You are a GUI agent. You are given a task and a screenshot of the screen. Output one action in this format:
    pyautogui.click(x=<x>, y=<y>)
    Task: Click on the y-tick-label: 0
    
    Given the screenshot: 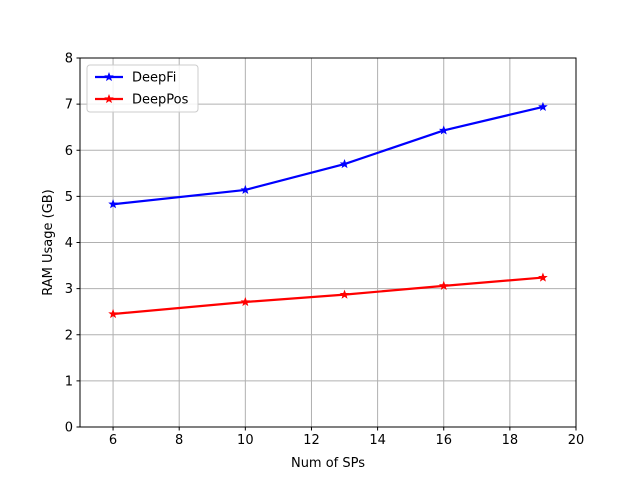 What is the action you would take?
    pyautogui.click(x=69, y=428)
    